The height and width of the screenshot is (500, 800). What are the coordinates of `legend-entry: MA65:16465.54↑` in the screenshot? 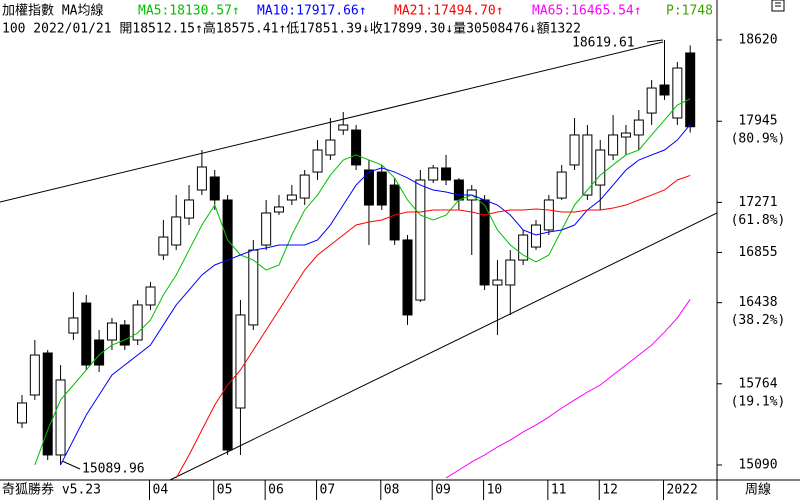 It's located at (587, 11).